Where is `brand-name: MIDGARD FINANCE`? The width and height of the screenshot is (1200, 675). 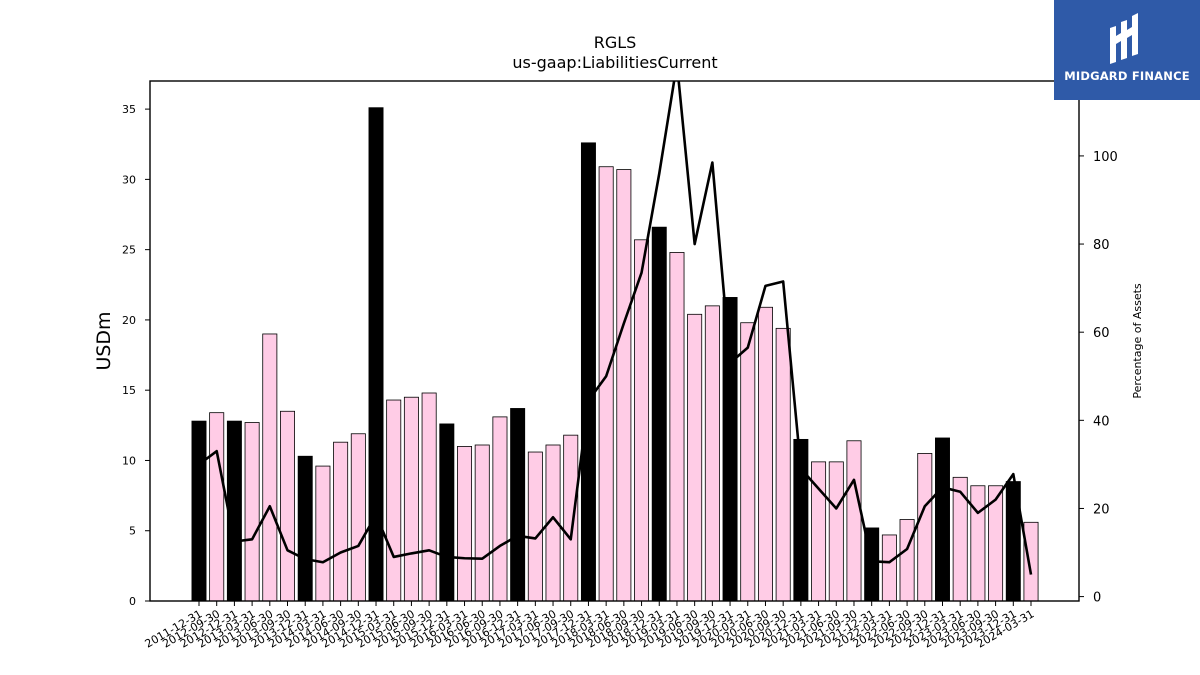 brand-name: MIDGARD FINANCE is located at coordinates (1127, 76).